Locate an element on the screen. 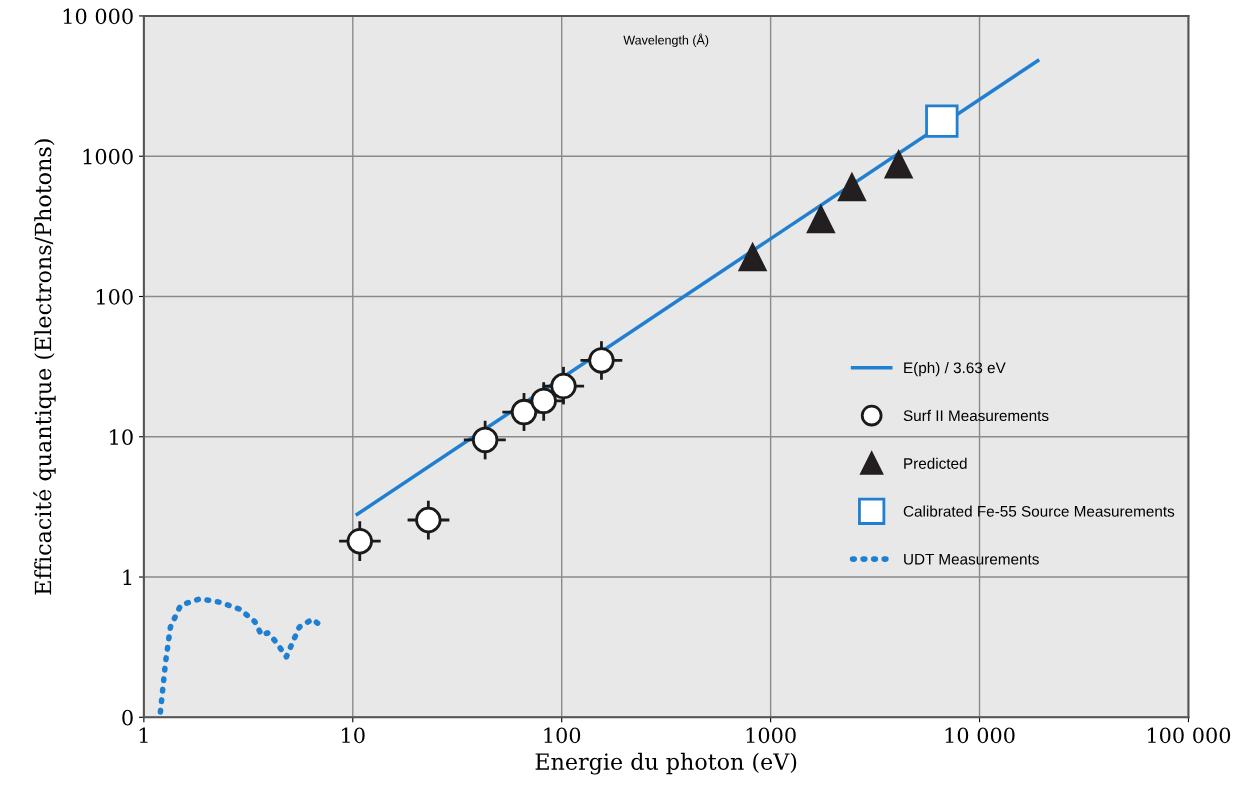 The image size is (1251, 797). y-axis-title: Efficacité quantique (Electrons/Photons) is located at coordinates (44, 367).